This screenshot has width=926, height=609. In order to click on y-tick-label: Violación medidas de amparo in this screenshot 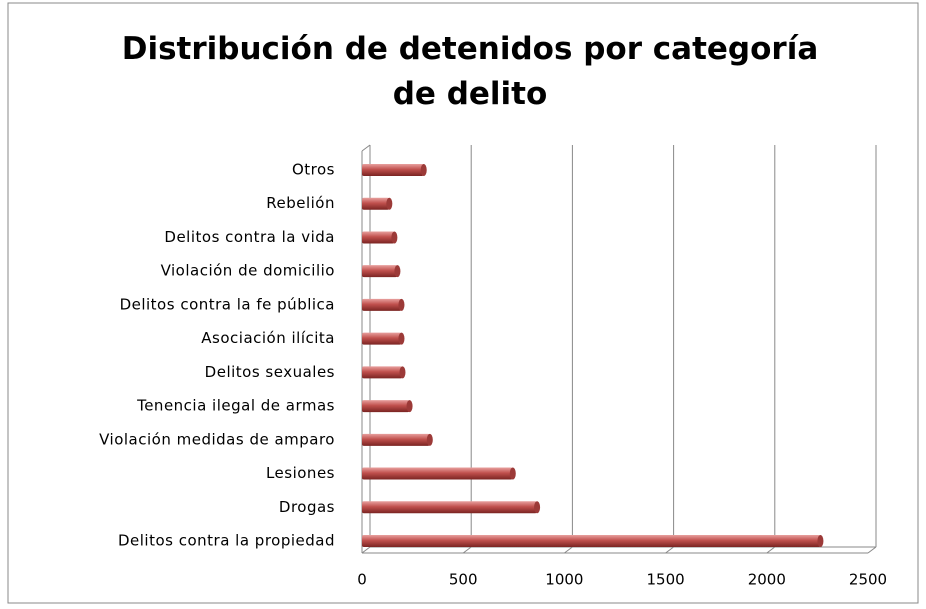, I will do `click(217, 439)`.